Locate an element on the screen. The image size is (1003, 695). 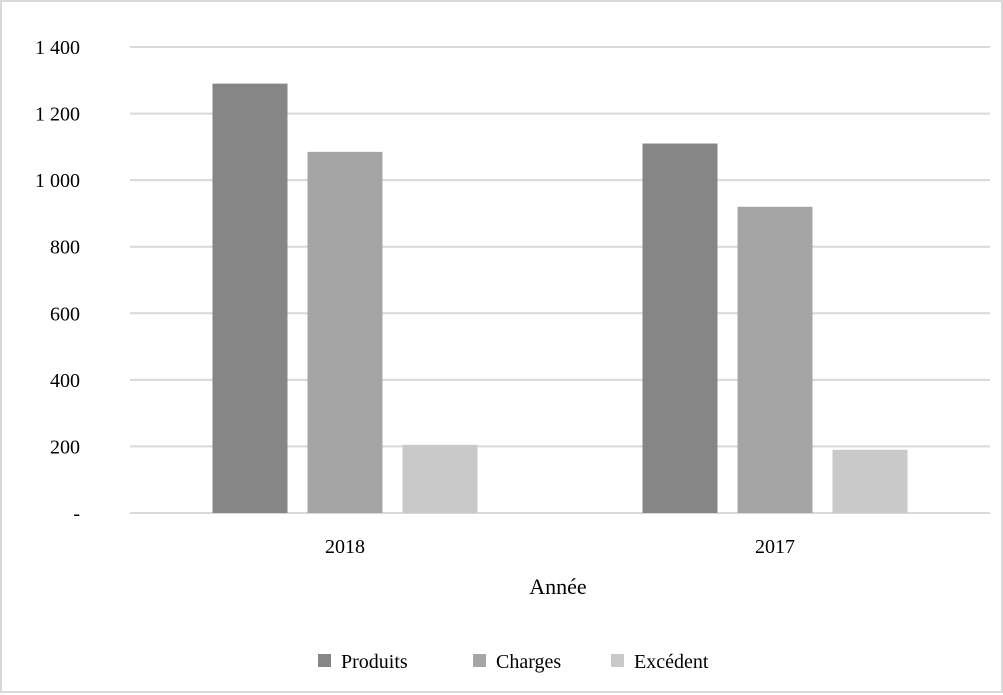
y-tick-label: 1 200 is located at coordinates (57, 115).